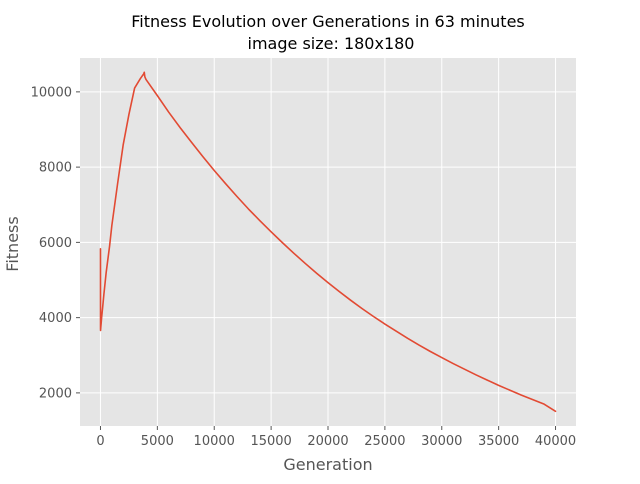  Describe the element at coordinates (100, 441) in the screenshot. I see `x-tick-label: 0` at that location.